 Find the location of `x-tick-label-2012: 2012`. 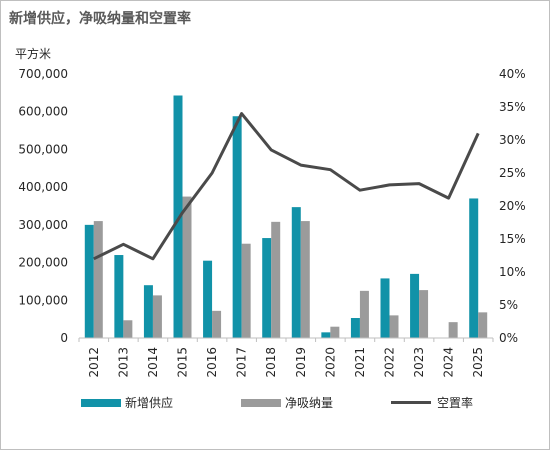

x-tick-label-2012: 2012 is located at coordinates (94, 362).